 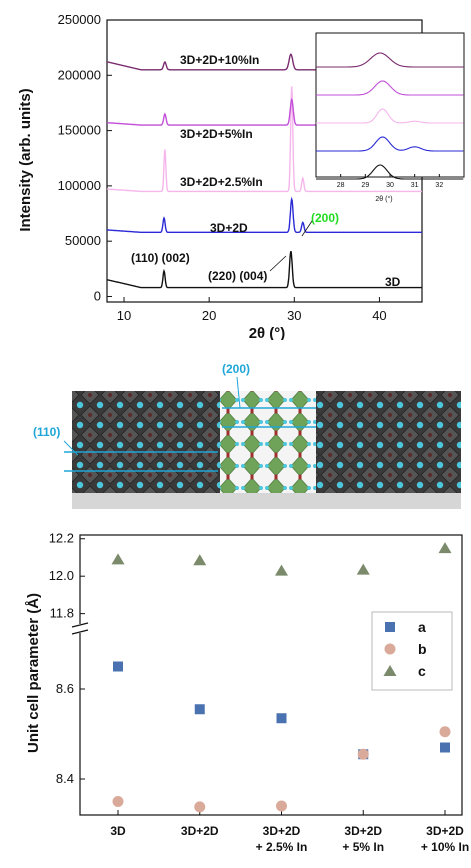 I want to click on xrd-series-label: 3D+2D, so click(x=229, y=228).